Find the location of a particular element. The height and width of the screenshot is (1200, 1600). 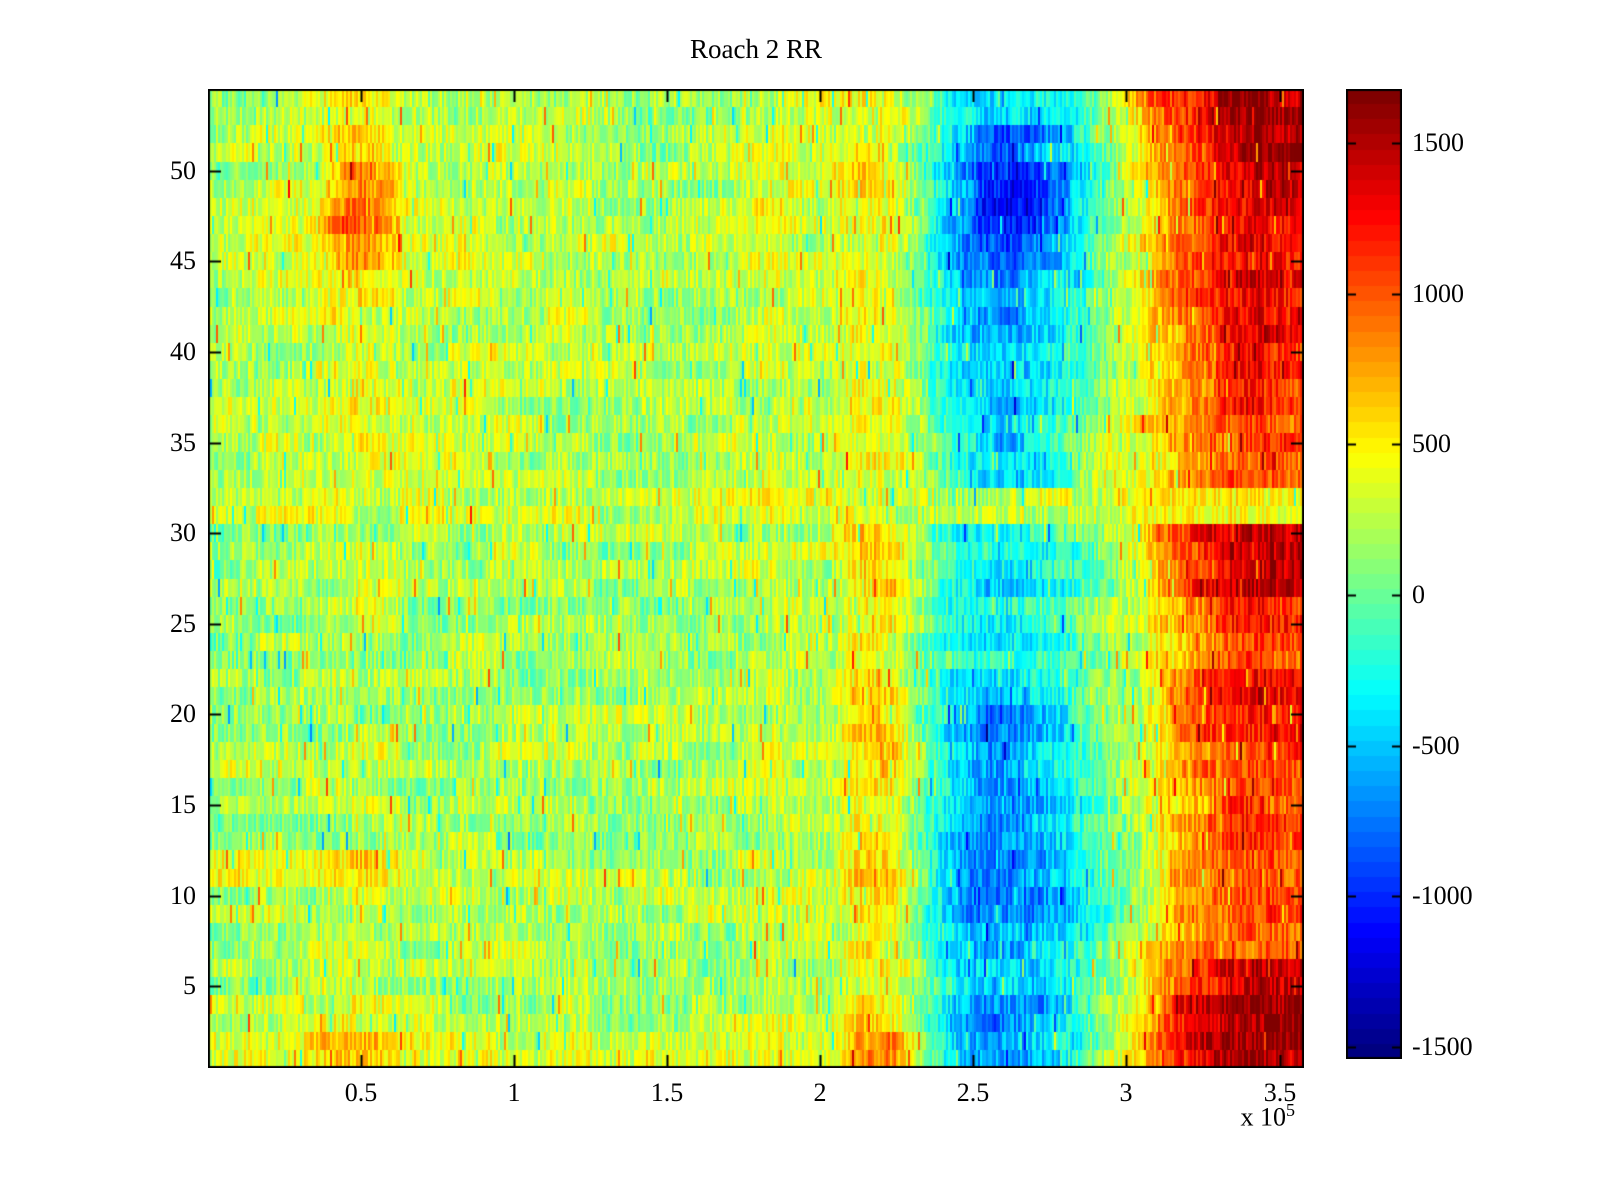

colorbar-tick-label: 1500 is located at coordinates (1438, 142).